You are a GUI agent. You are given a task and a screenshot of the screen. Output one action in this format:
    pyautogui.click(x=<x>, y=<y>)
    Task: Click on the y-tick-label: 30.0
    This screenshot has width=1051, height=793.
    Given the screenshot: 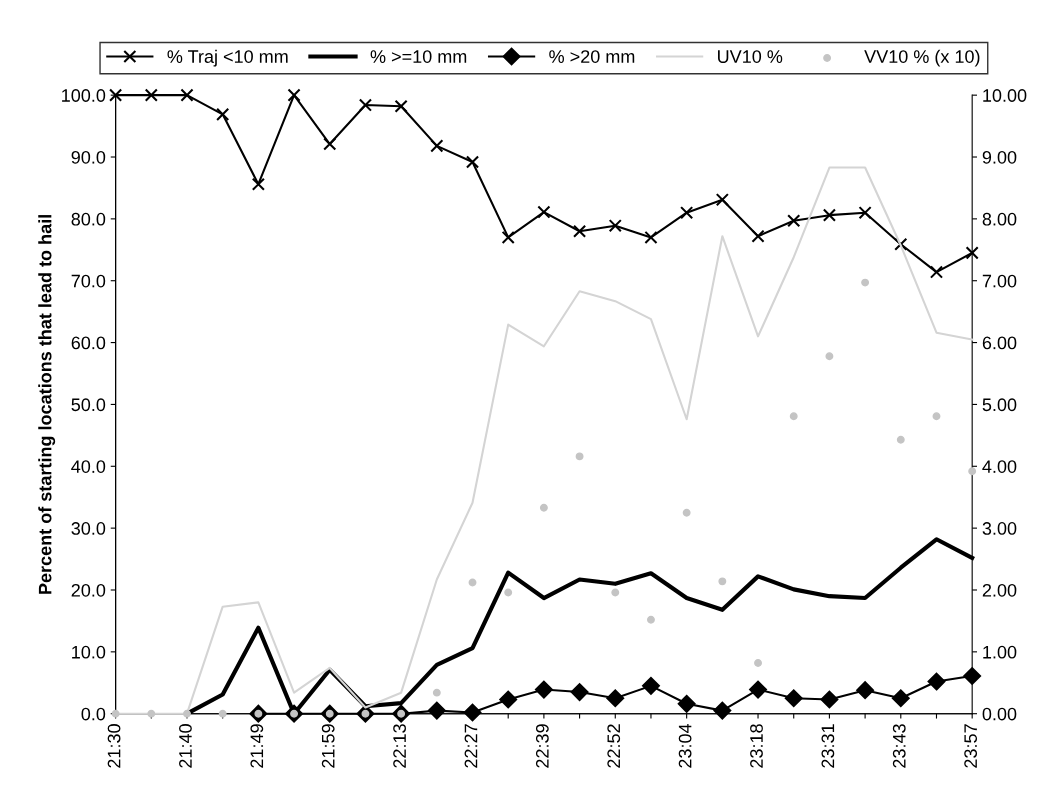 What is the action you would take?
    pyautogui.click(x=88, y=528)
    